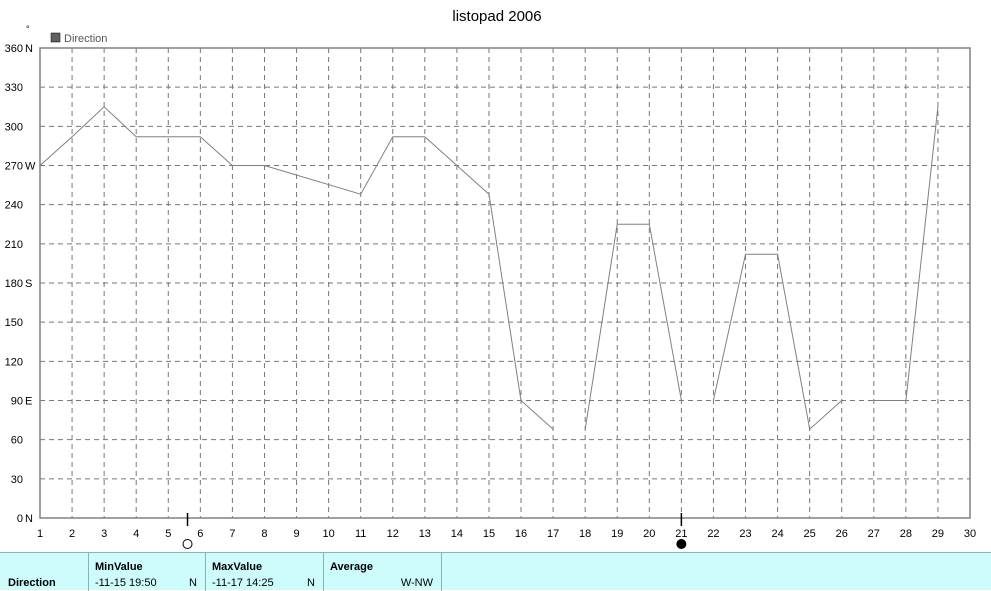 The height and width of the screenshot is (591, 991). I want to click on x-tick-label: 5, so click(168, 534).